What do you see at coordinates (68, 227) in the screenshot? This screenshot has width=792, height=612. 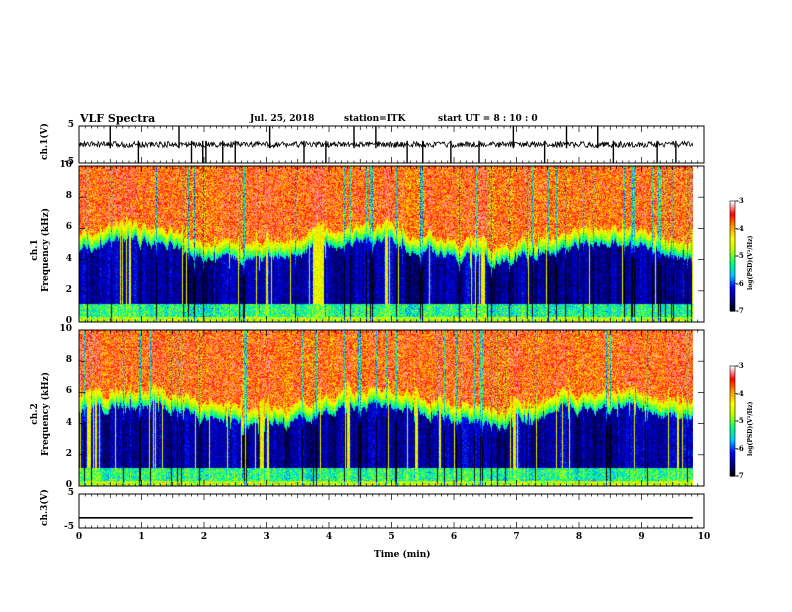 I see `ch1-freq-ytick-3: 6` at bounding box center [68, 227].